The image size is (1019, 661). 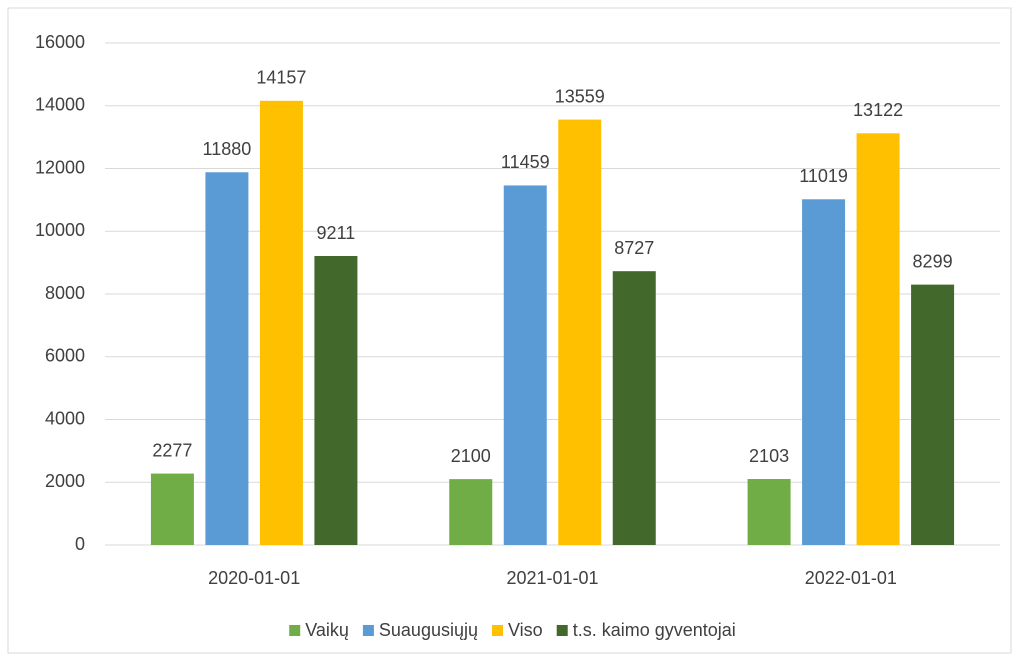 I want to click on y-tick-label: 2000, so click(x=65, y=481).